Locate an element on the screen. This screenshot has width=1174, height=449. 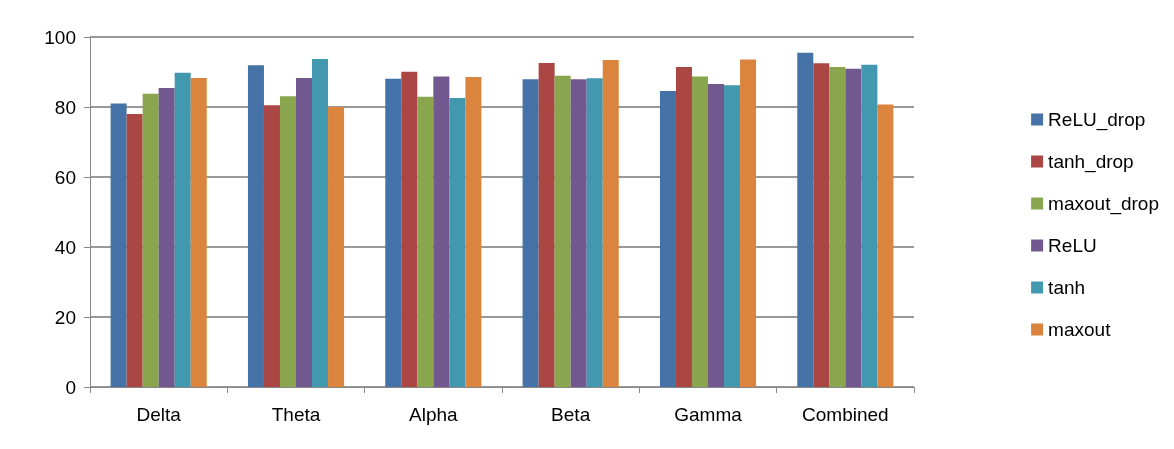
legend-label: tanh is located at coordinates (1067, 287).